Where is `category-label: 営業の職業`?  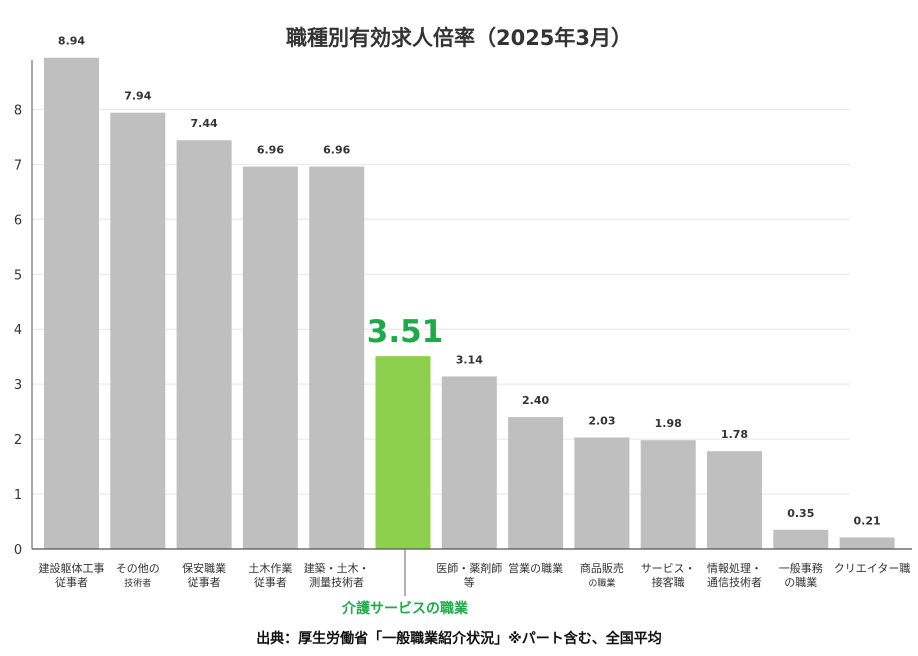 category-label: 営業の職業 is located at coordinates (535, 568).